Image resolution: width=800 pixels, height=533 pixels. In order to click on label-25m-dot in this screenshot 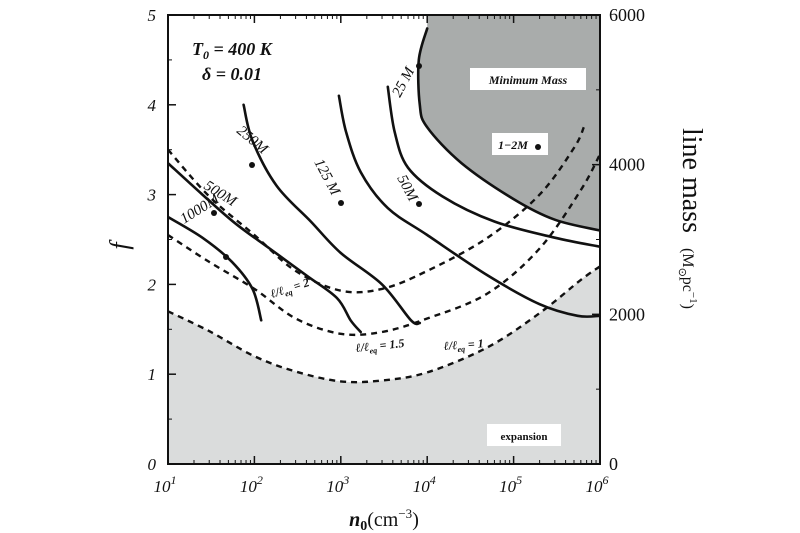, I will do `click(419, 66)`.